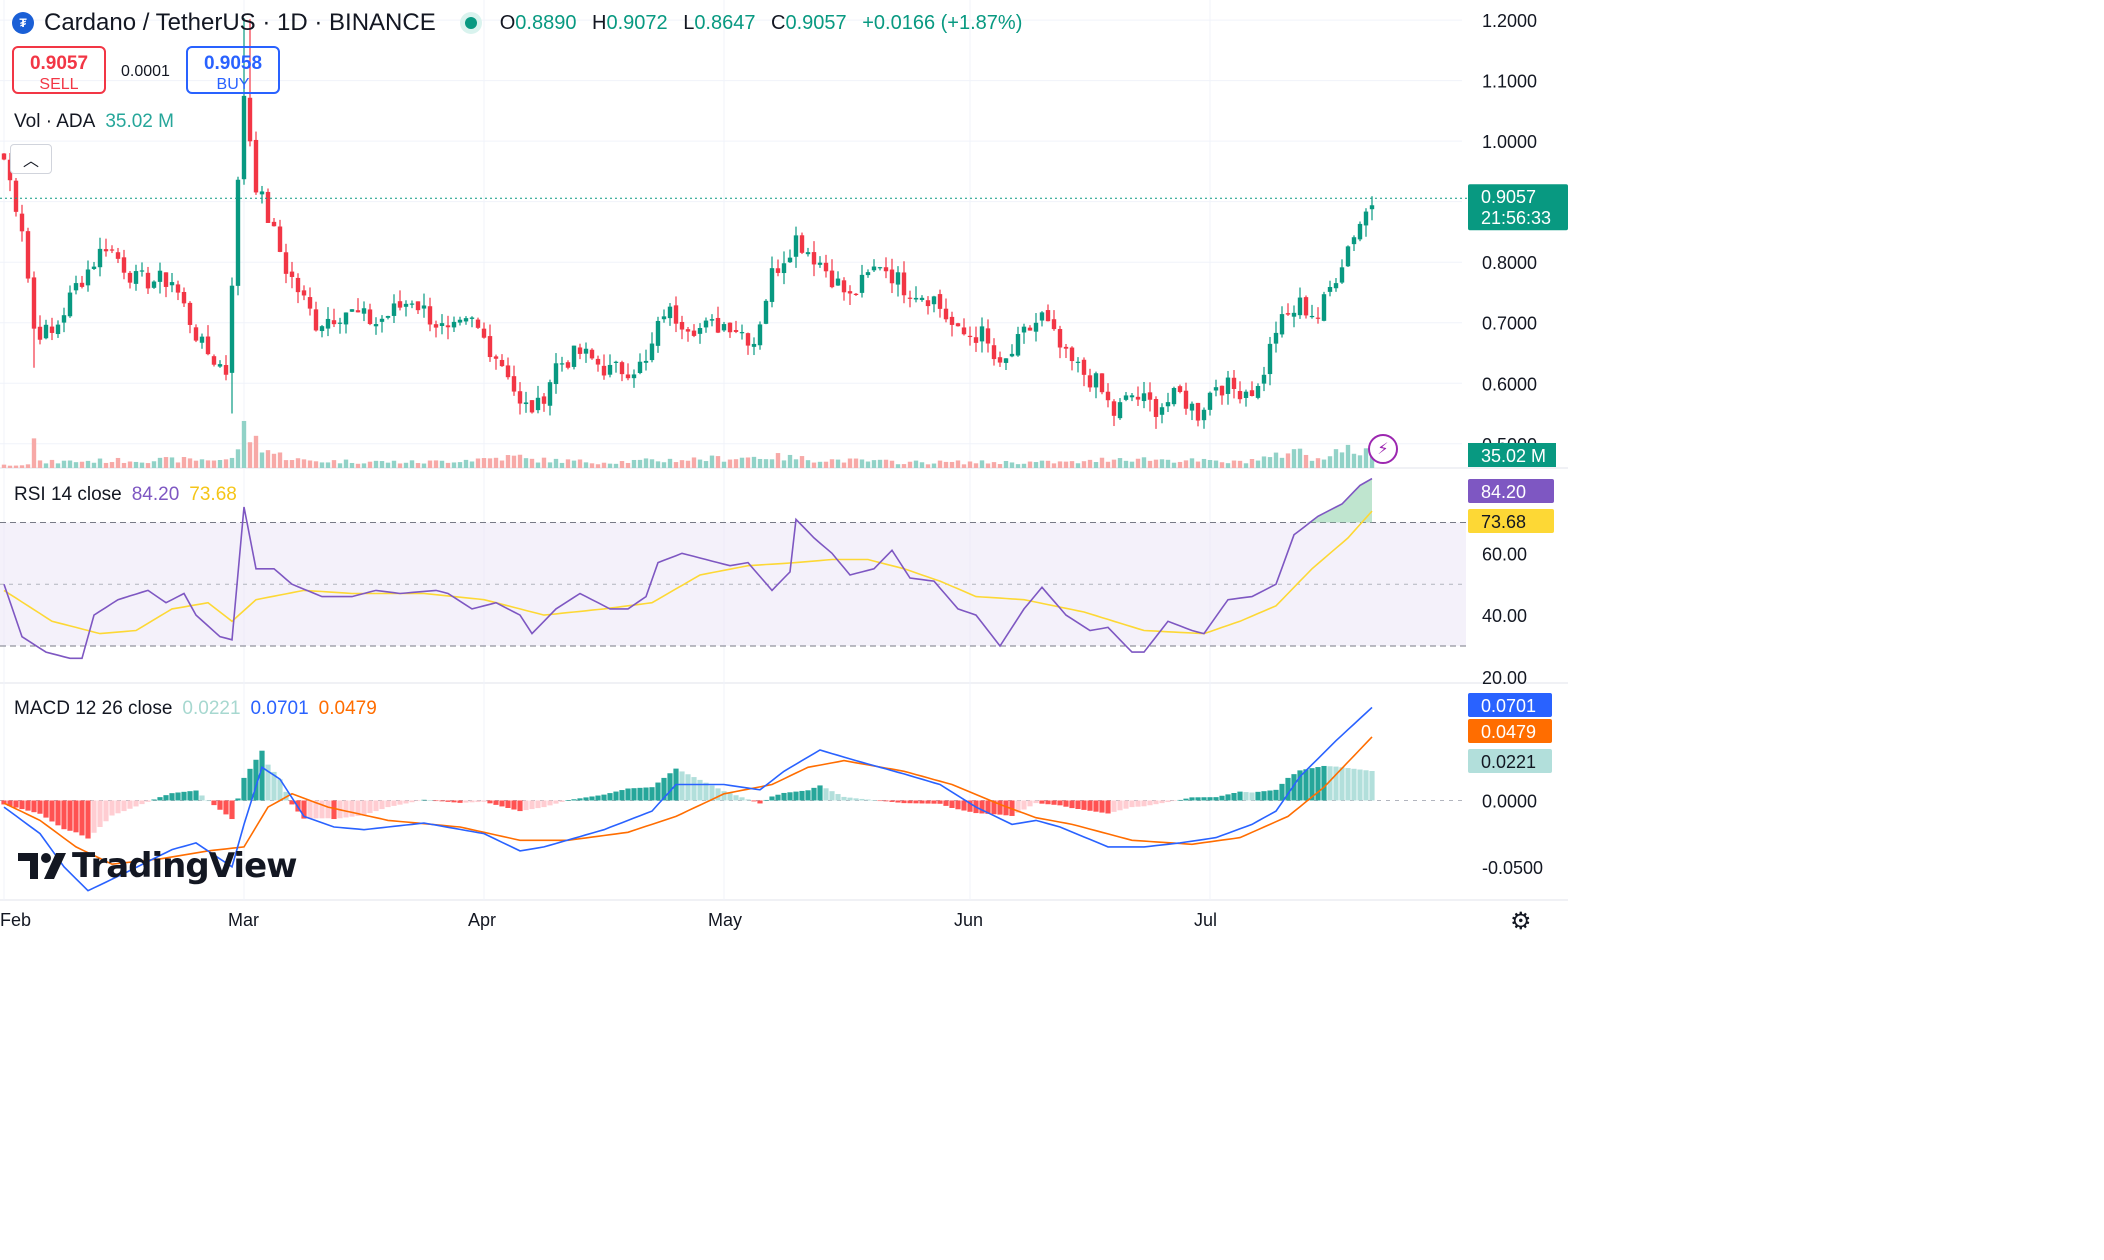  What do you see at coordinates (233, 70) in the screenshot?
I see `buy-button: 0.9058 BUY` at bounding box center [233, 70].